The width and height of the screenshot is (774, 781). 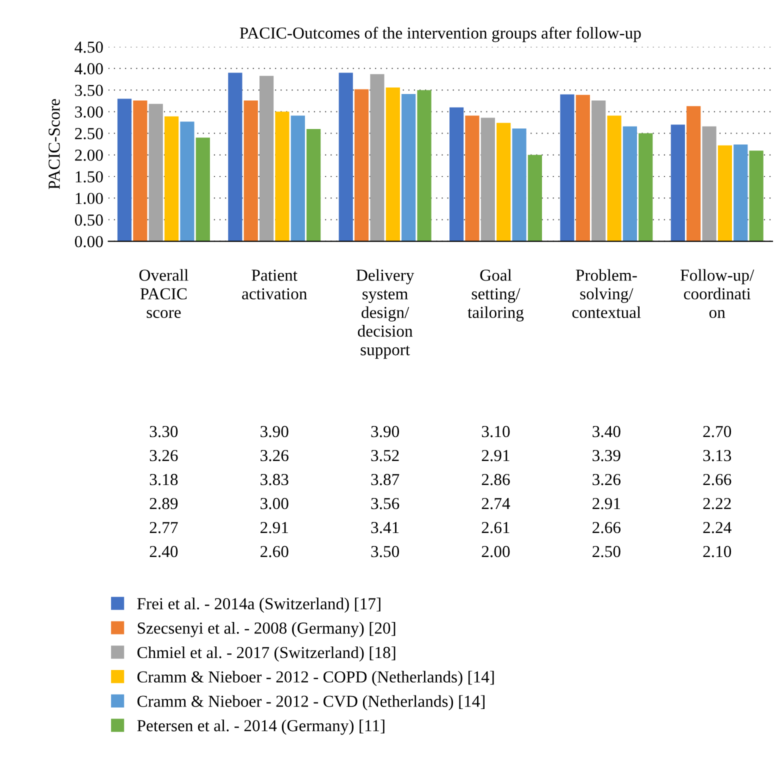 What do you see at coordinates (274, 504) in the screenshot?
I see `data-label: 3.00` at bounding box center [274, 504].